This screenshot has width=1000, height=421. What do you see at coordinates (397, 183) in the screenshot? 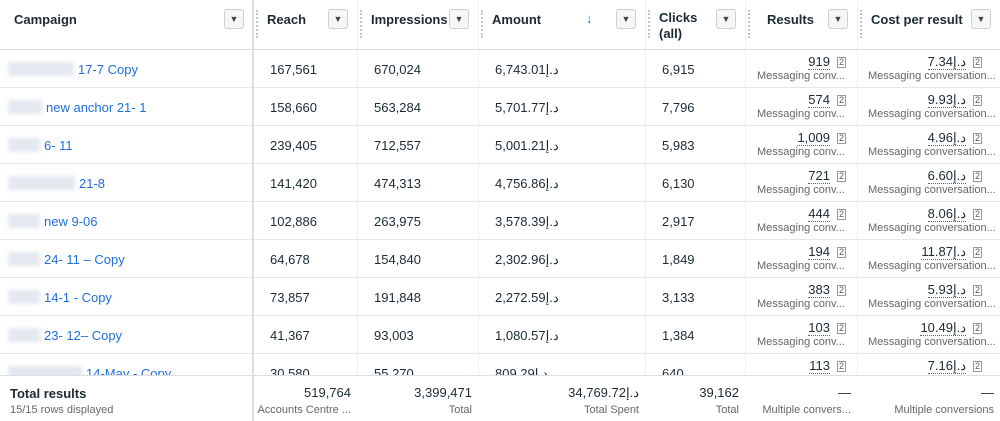
I see `metric-value: 474,313` at bounding box center [397, 183].